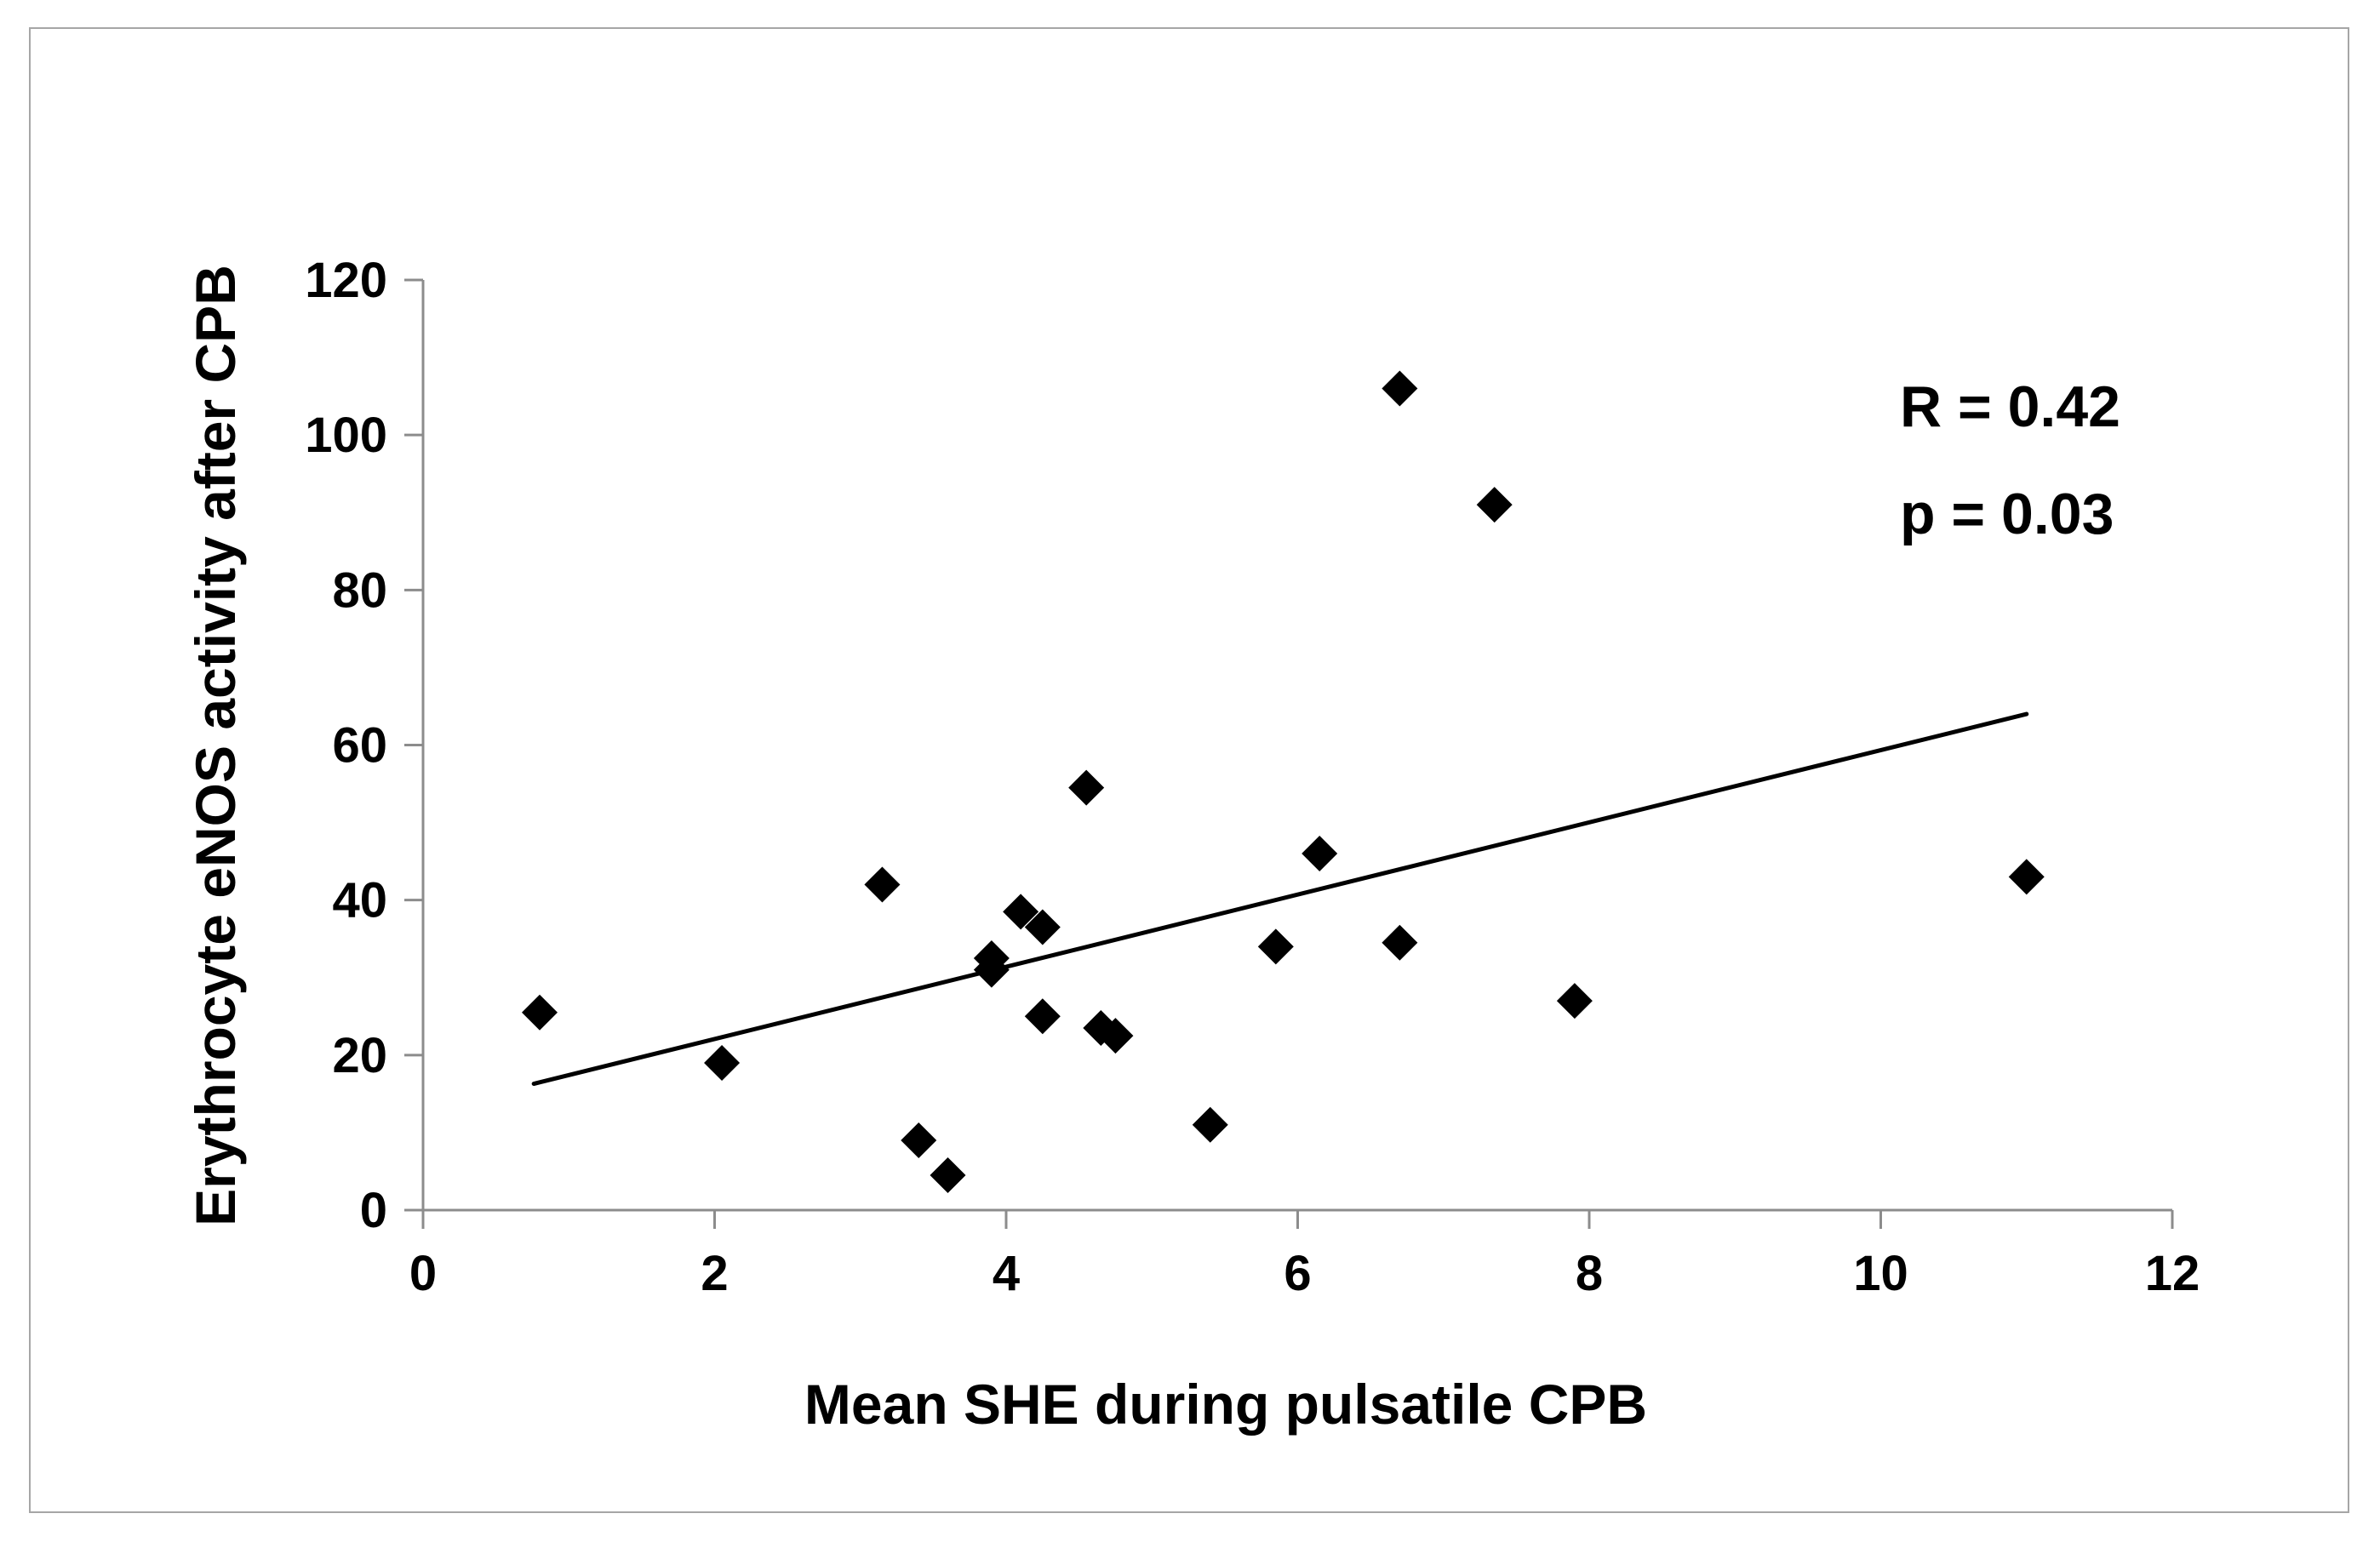  What do you see at coordinates (715, 1273) in the screenshot?
I see `x-tick-label: 2` at bounding box center [715, 1273].